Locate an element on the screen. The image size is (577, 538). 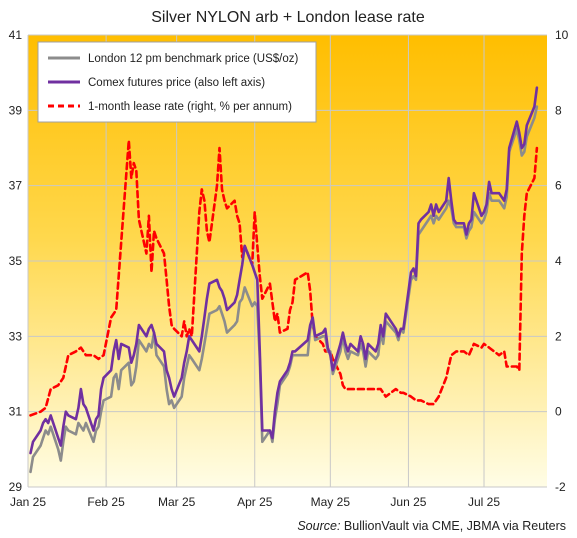
x-axis-tick-label: May 25 is located at coordinates (331, 502).